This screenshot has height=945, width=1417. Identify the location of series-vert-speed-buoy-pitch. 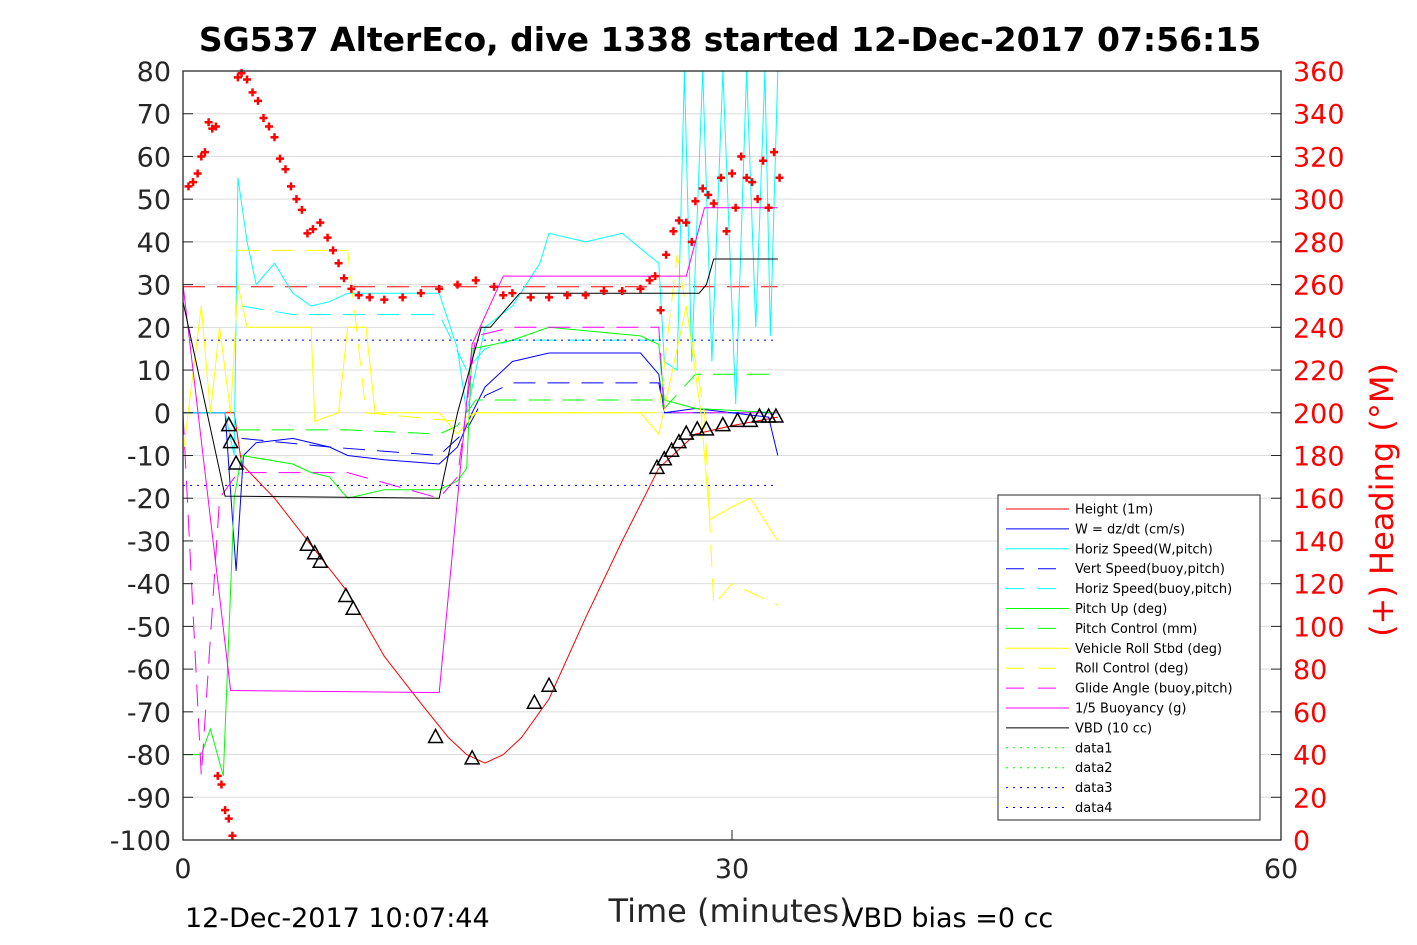
(509, 419).